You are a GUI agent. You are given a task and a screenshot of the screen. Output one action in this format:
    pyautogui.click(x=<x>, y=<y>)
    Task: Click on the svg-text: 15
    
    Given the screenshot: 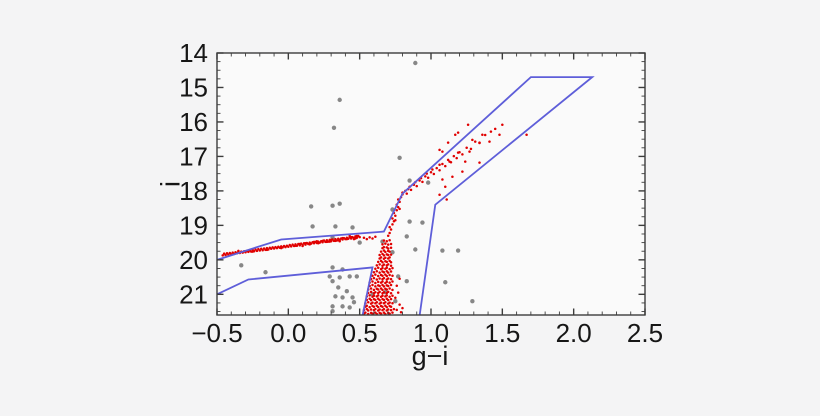 What is the action you would take?
    pyautogui.click(x=193, y=87)
    